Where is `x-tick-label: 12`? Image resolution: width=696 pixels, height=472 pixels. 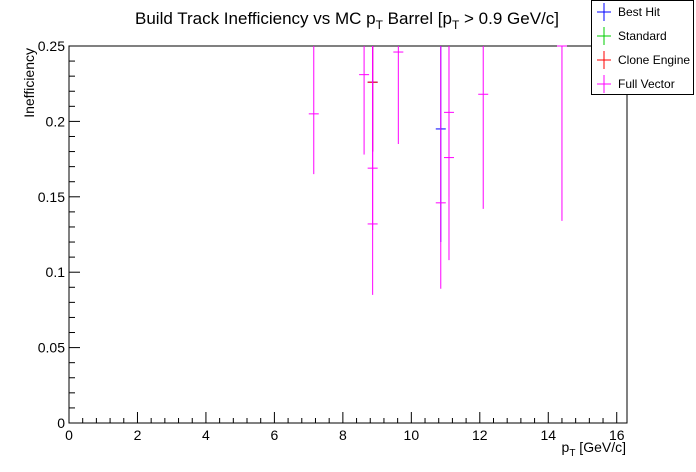 x-tick-label: 12 is located at coordinates (480, 435).